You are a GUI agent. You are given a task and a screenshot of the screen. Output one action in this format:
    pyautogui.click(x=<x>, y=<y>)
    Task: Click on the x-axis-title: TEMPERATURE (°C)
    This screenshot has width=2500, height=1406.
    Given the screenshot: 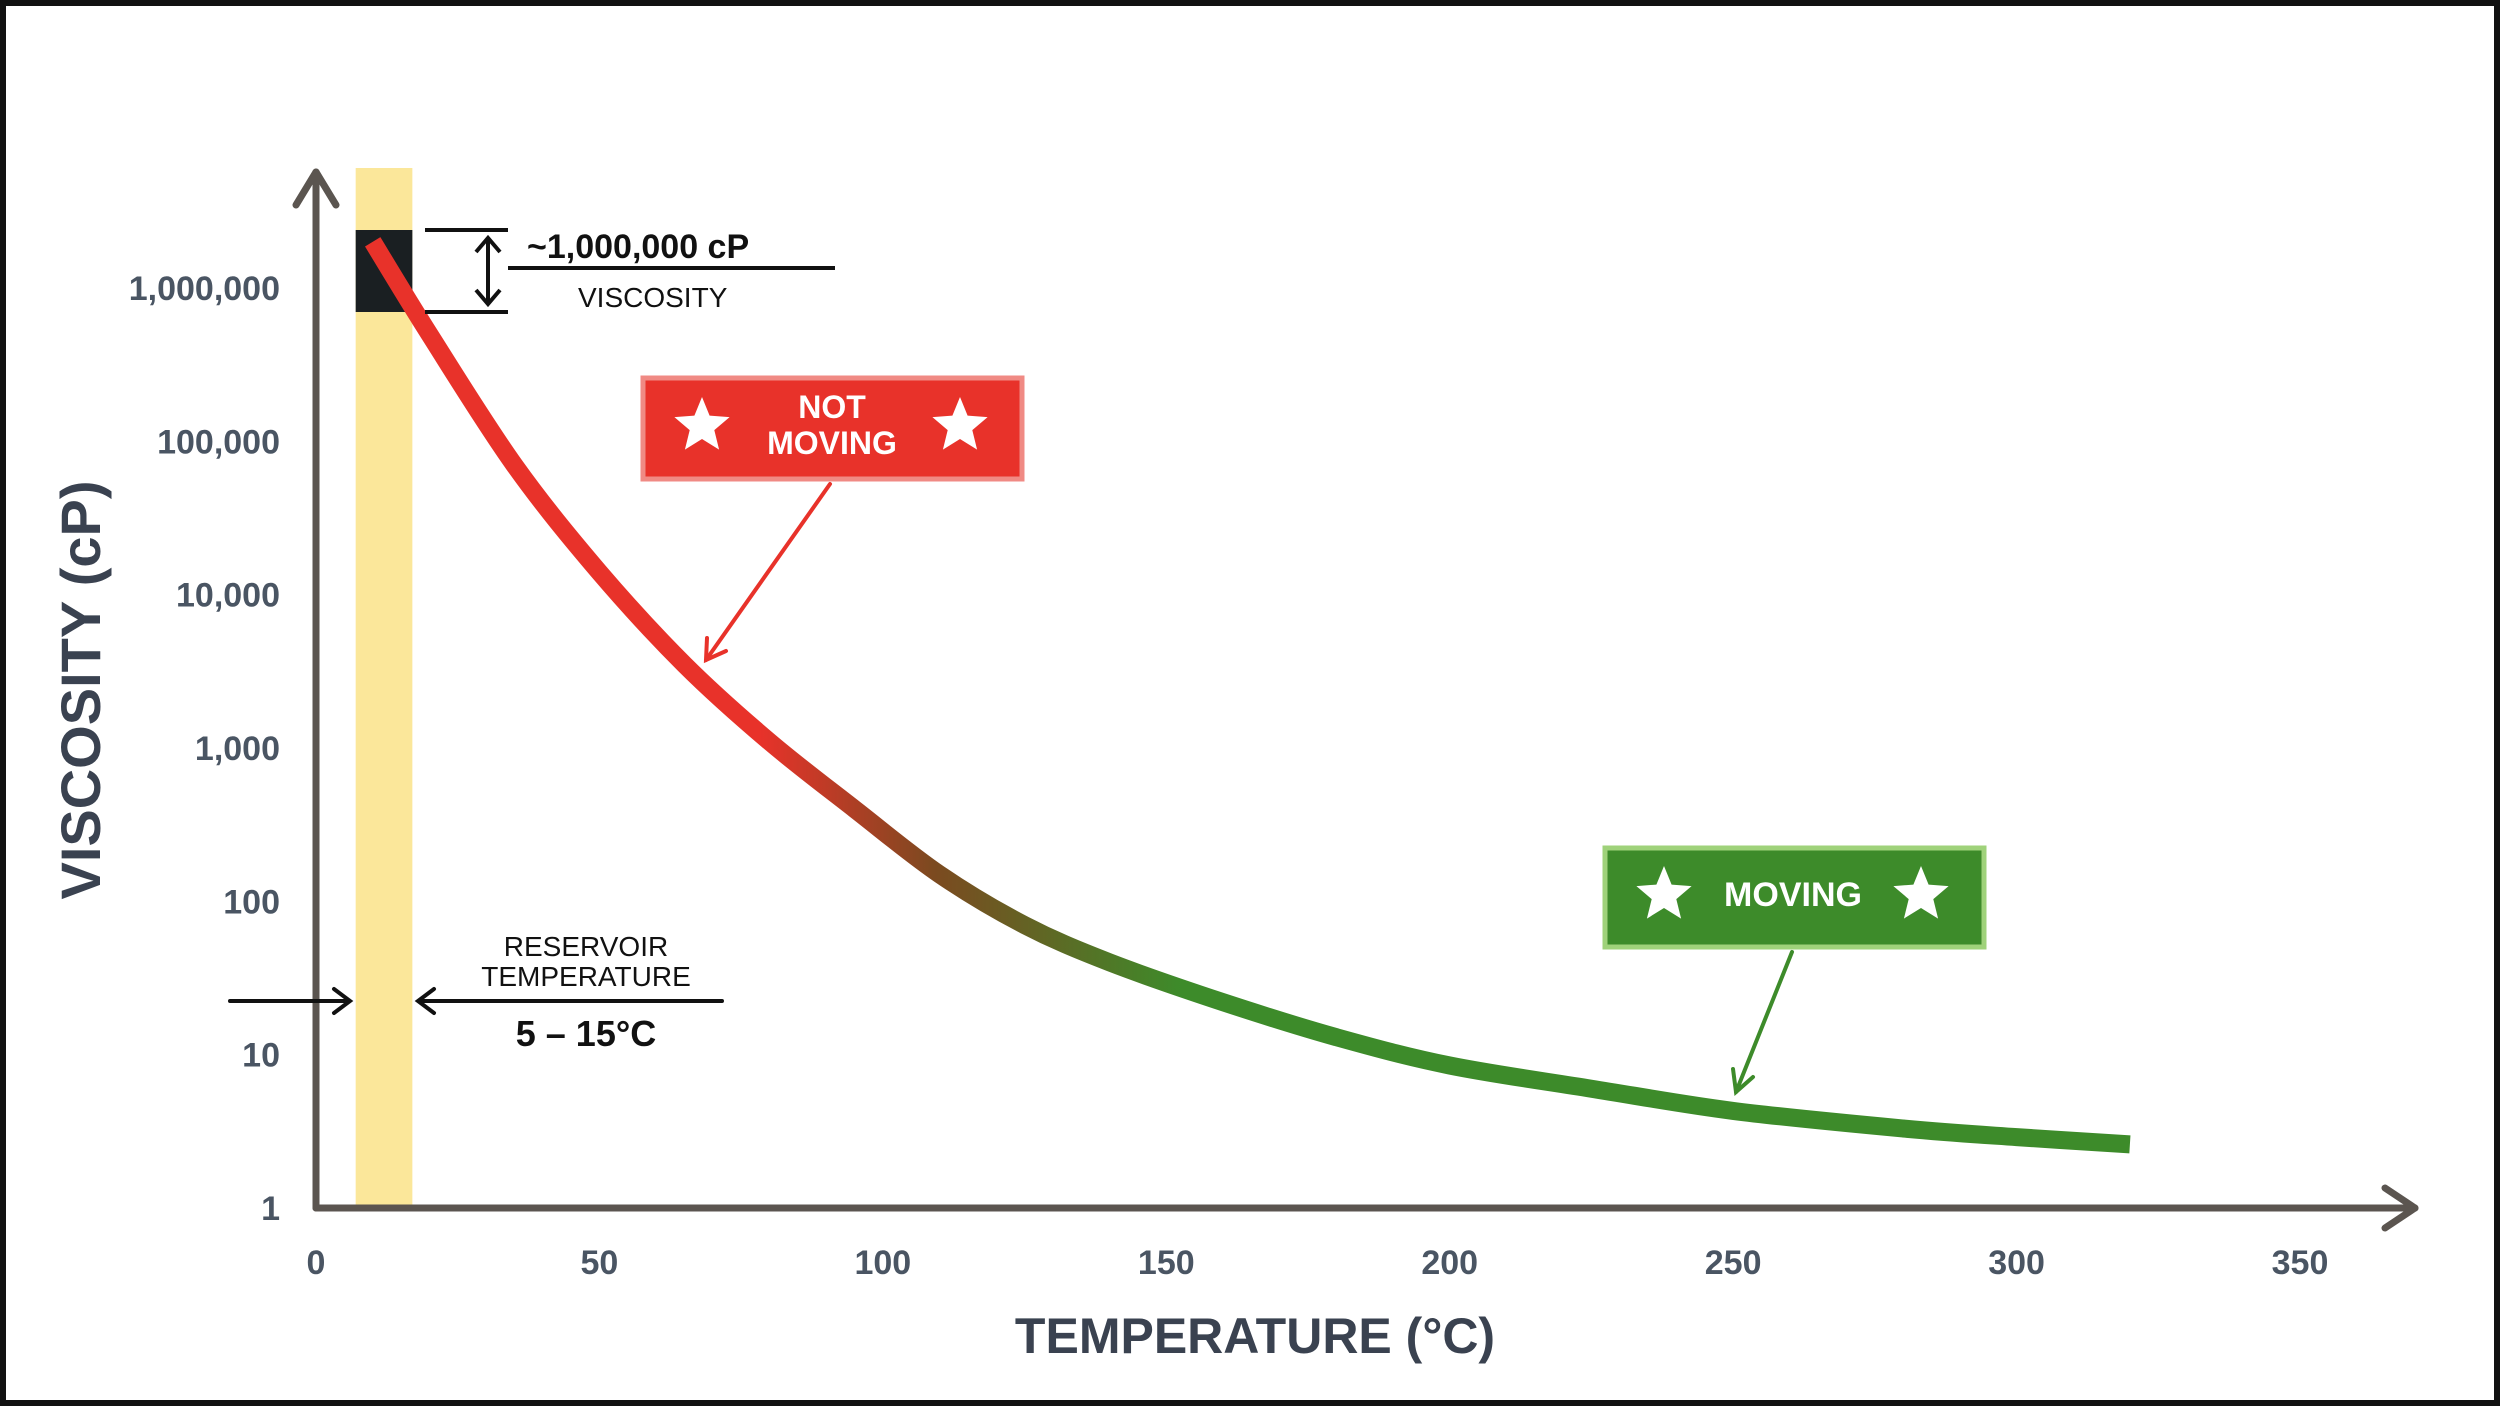 What is the action you would take?
    pyautogui.click(x=1255, y=1336)
    